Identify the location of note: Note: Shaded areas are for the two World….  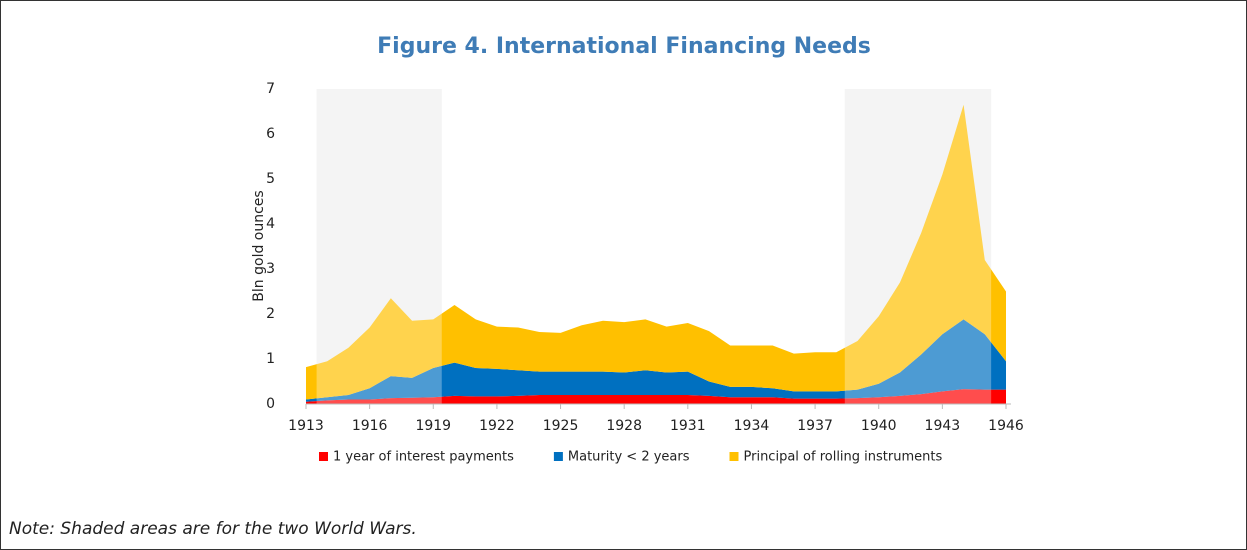
(213, 529).